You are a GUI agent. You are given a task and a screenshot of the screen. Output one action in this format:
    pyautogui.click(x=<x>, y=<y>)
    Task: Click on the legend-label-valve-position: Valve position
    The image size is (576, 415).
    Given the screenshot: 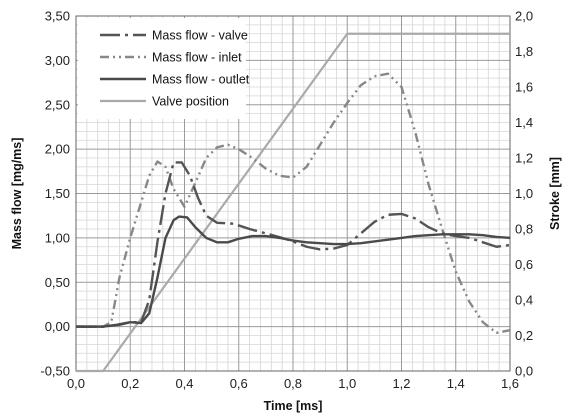 What is the action you would take?
    pyautogui.click(x=190, y=102)
    